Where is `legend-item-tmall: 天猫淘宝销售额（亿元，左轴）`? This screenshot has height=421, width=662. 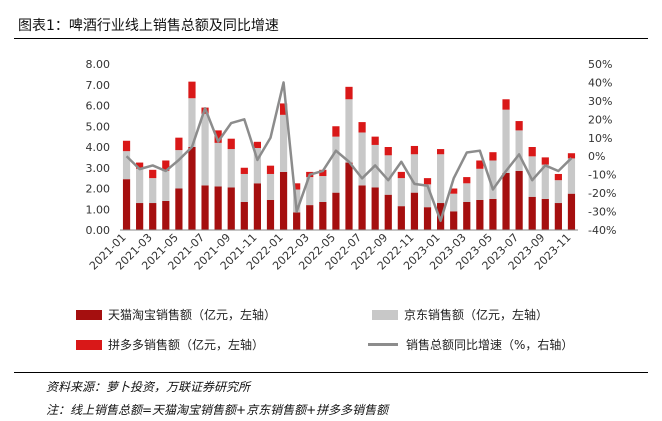 legend-item-tmall: 天猫淘宝销售额（亿元，左轴） is located at coordinates (176, 314).